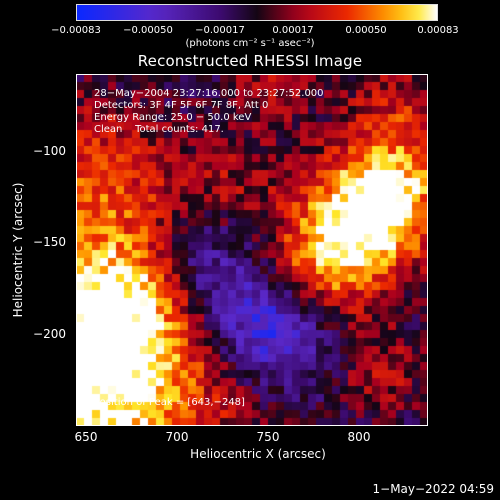  Describe the element at coordinates (159, 129) in the screenshot. I see `info-clean-counts: Clean Total counts: 417.` at that location.